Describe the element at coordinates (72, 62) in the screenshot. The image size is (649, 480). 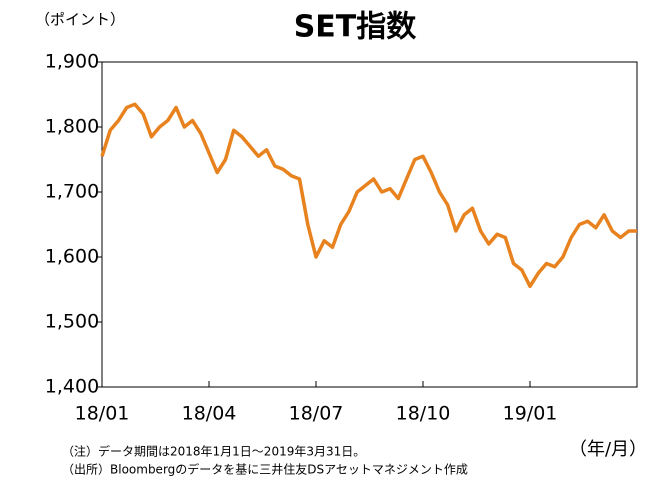
I see `y-tick-label: 1,900` at that location.